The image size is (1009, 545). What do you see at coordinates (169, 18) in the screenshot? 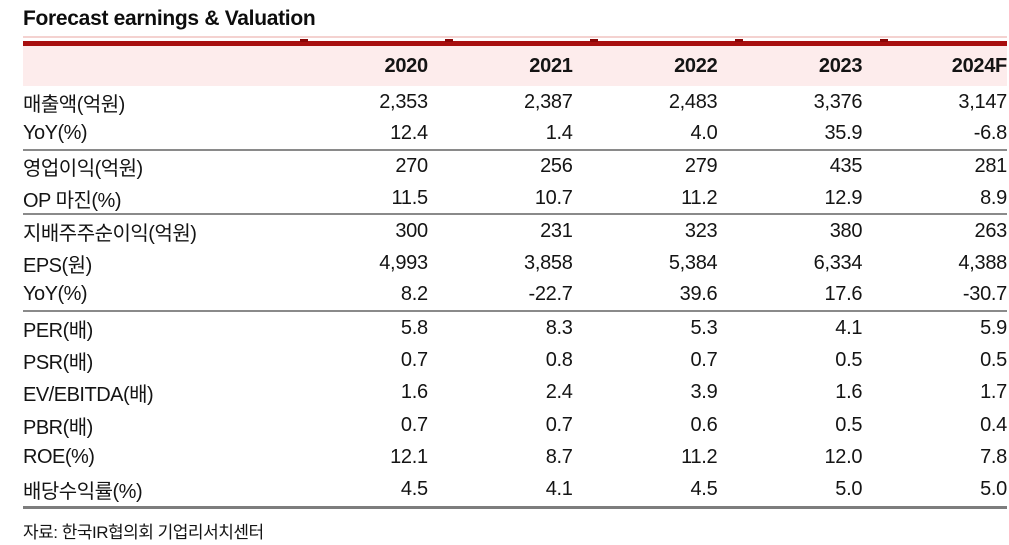
I see `page-title: Forecast earnings & Valuation` at bounding box center [169, 18].